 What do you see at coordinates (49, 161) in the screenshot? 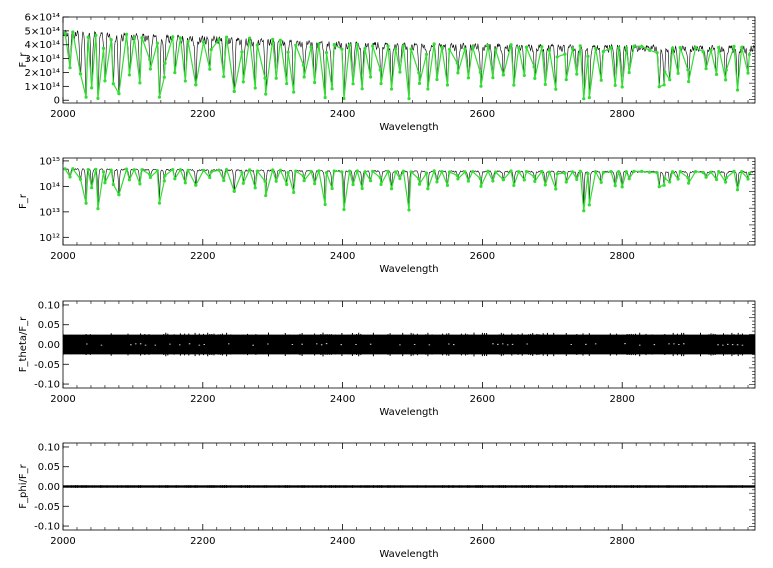
I see `y-tick-label: 10¹⁵` at bounding box center [49, 161].